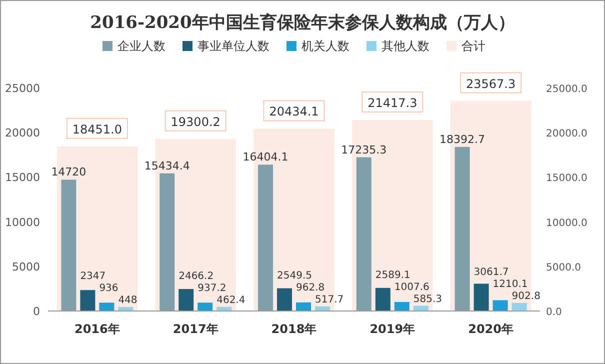  I want to click on y-tick-label: 0, so click(36, 311).